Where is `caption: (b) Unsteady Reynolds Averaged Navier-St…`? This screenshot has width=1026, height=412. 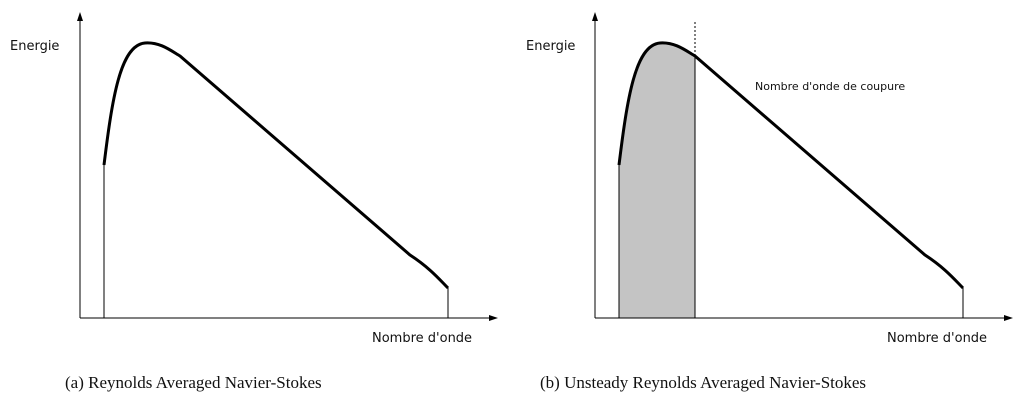
caption: (b) Unsteady Reynolds Averaged Navier-St… is located at coordinates (703, 382).